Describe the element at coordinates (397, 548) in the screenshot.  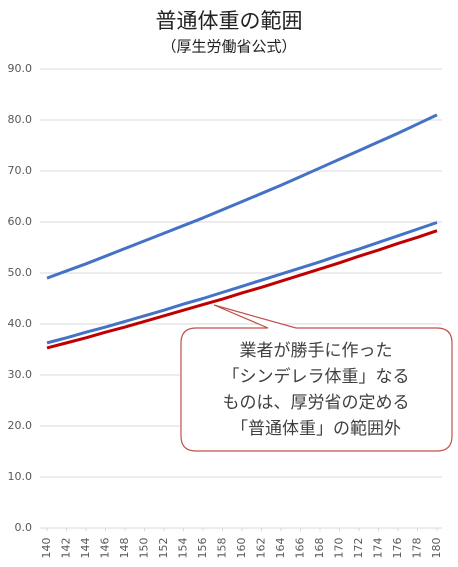
I see `x-tick-label: 176` at that location.